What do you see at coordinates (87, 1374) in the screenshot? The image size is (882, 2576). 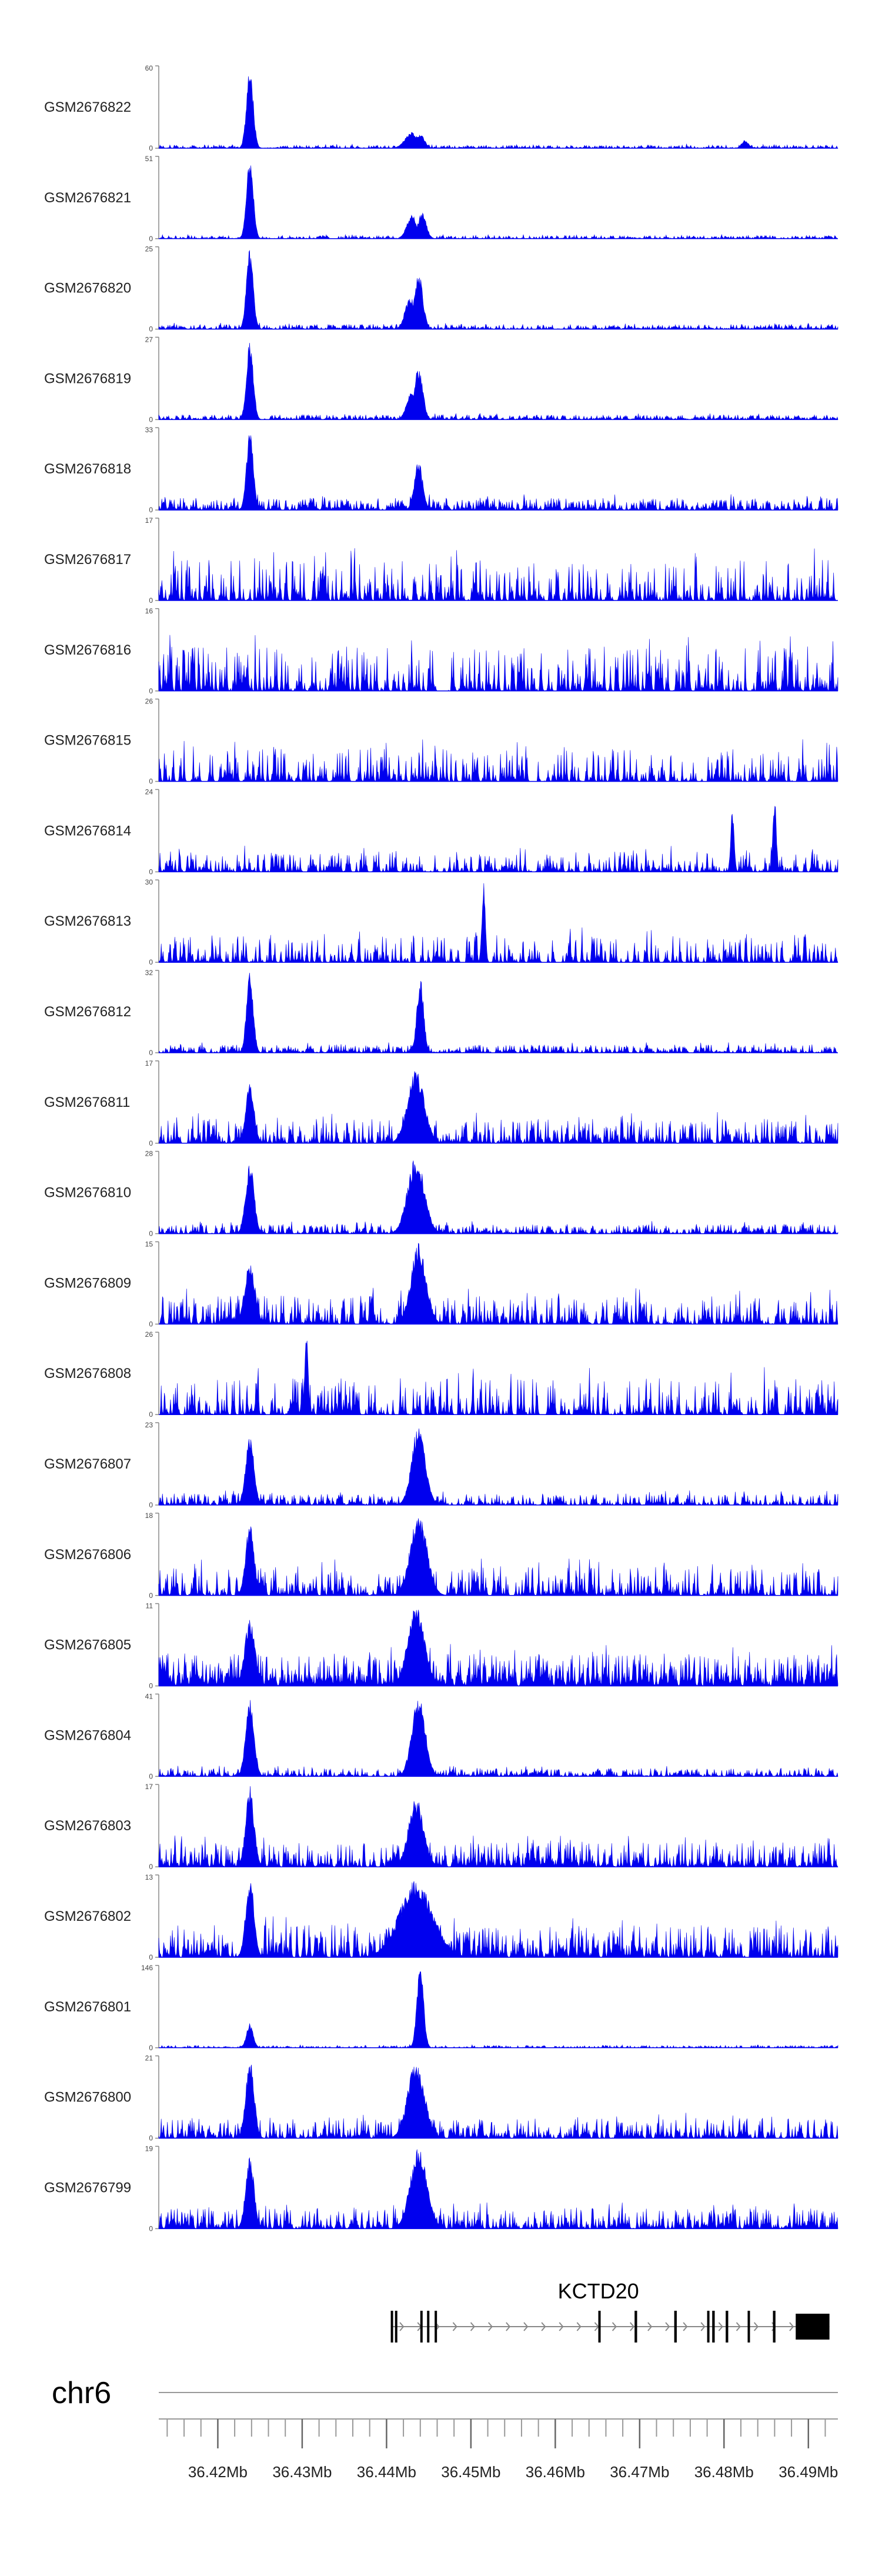 I see `track-label: GSM2676808` at bounding box center [87, 1374].